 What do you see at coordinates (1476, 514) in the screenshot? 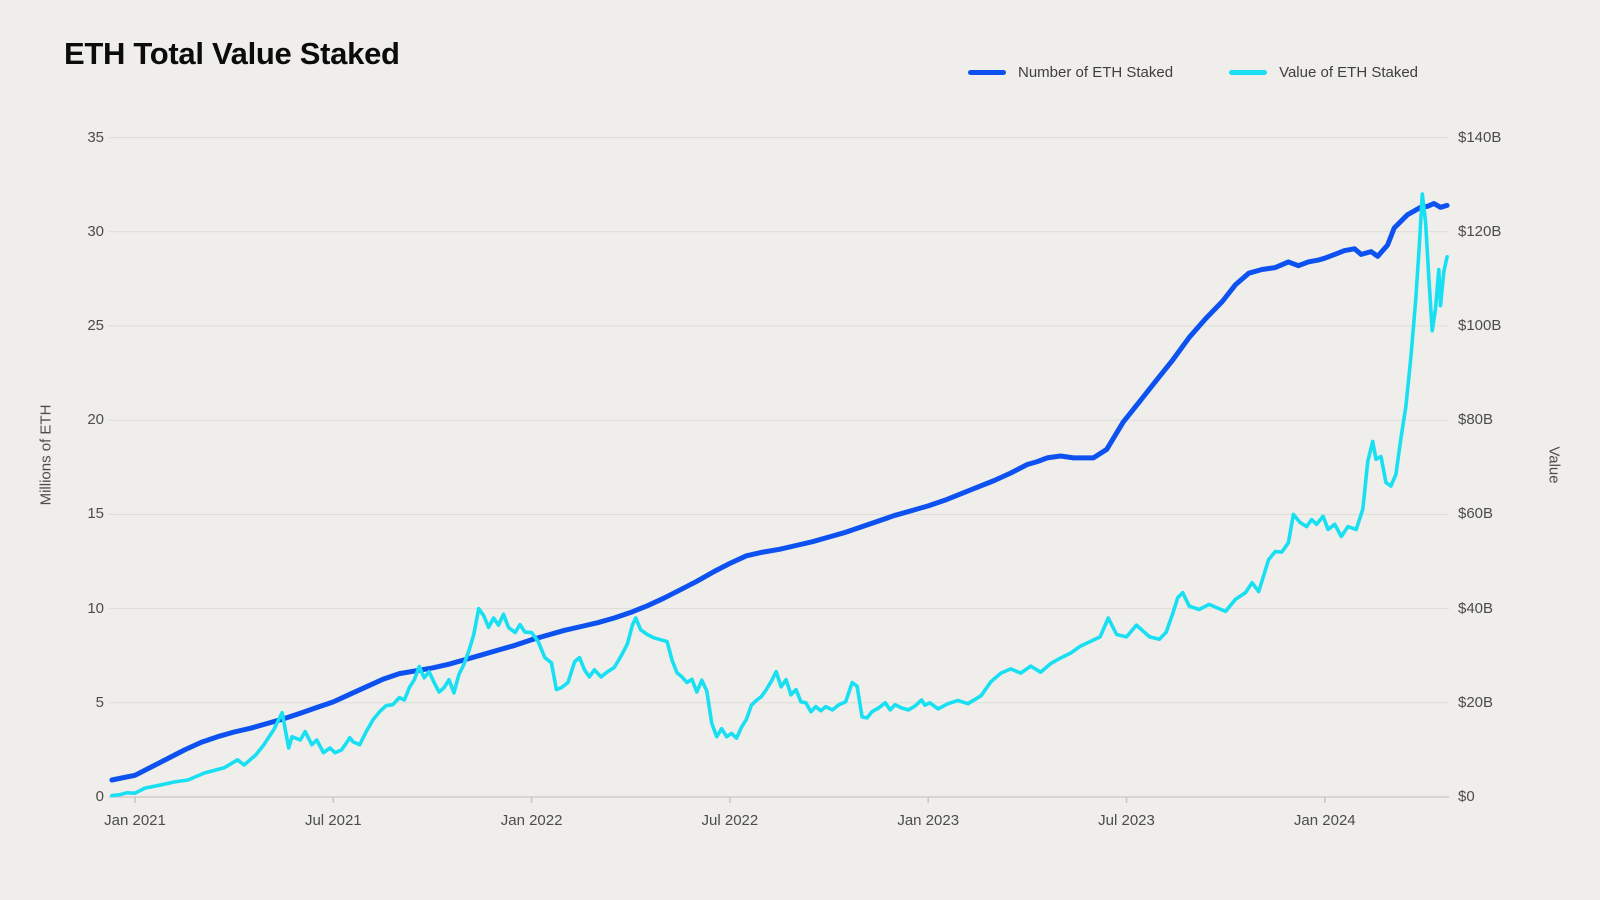
I see `y-axis-right-tick-label: $60B` at bounding box center [1476, 514].